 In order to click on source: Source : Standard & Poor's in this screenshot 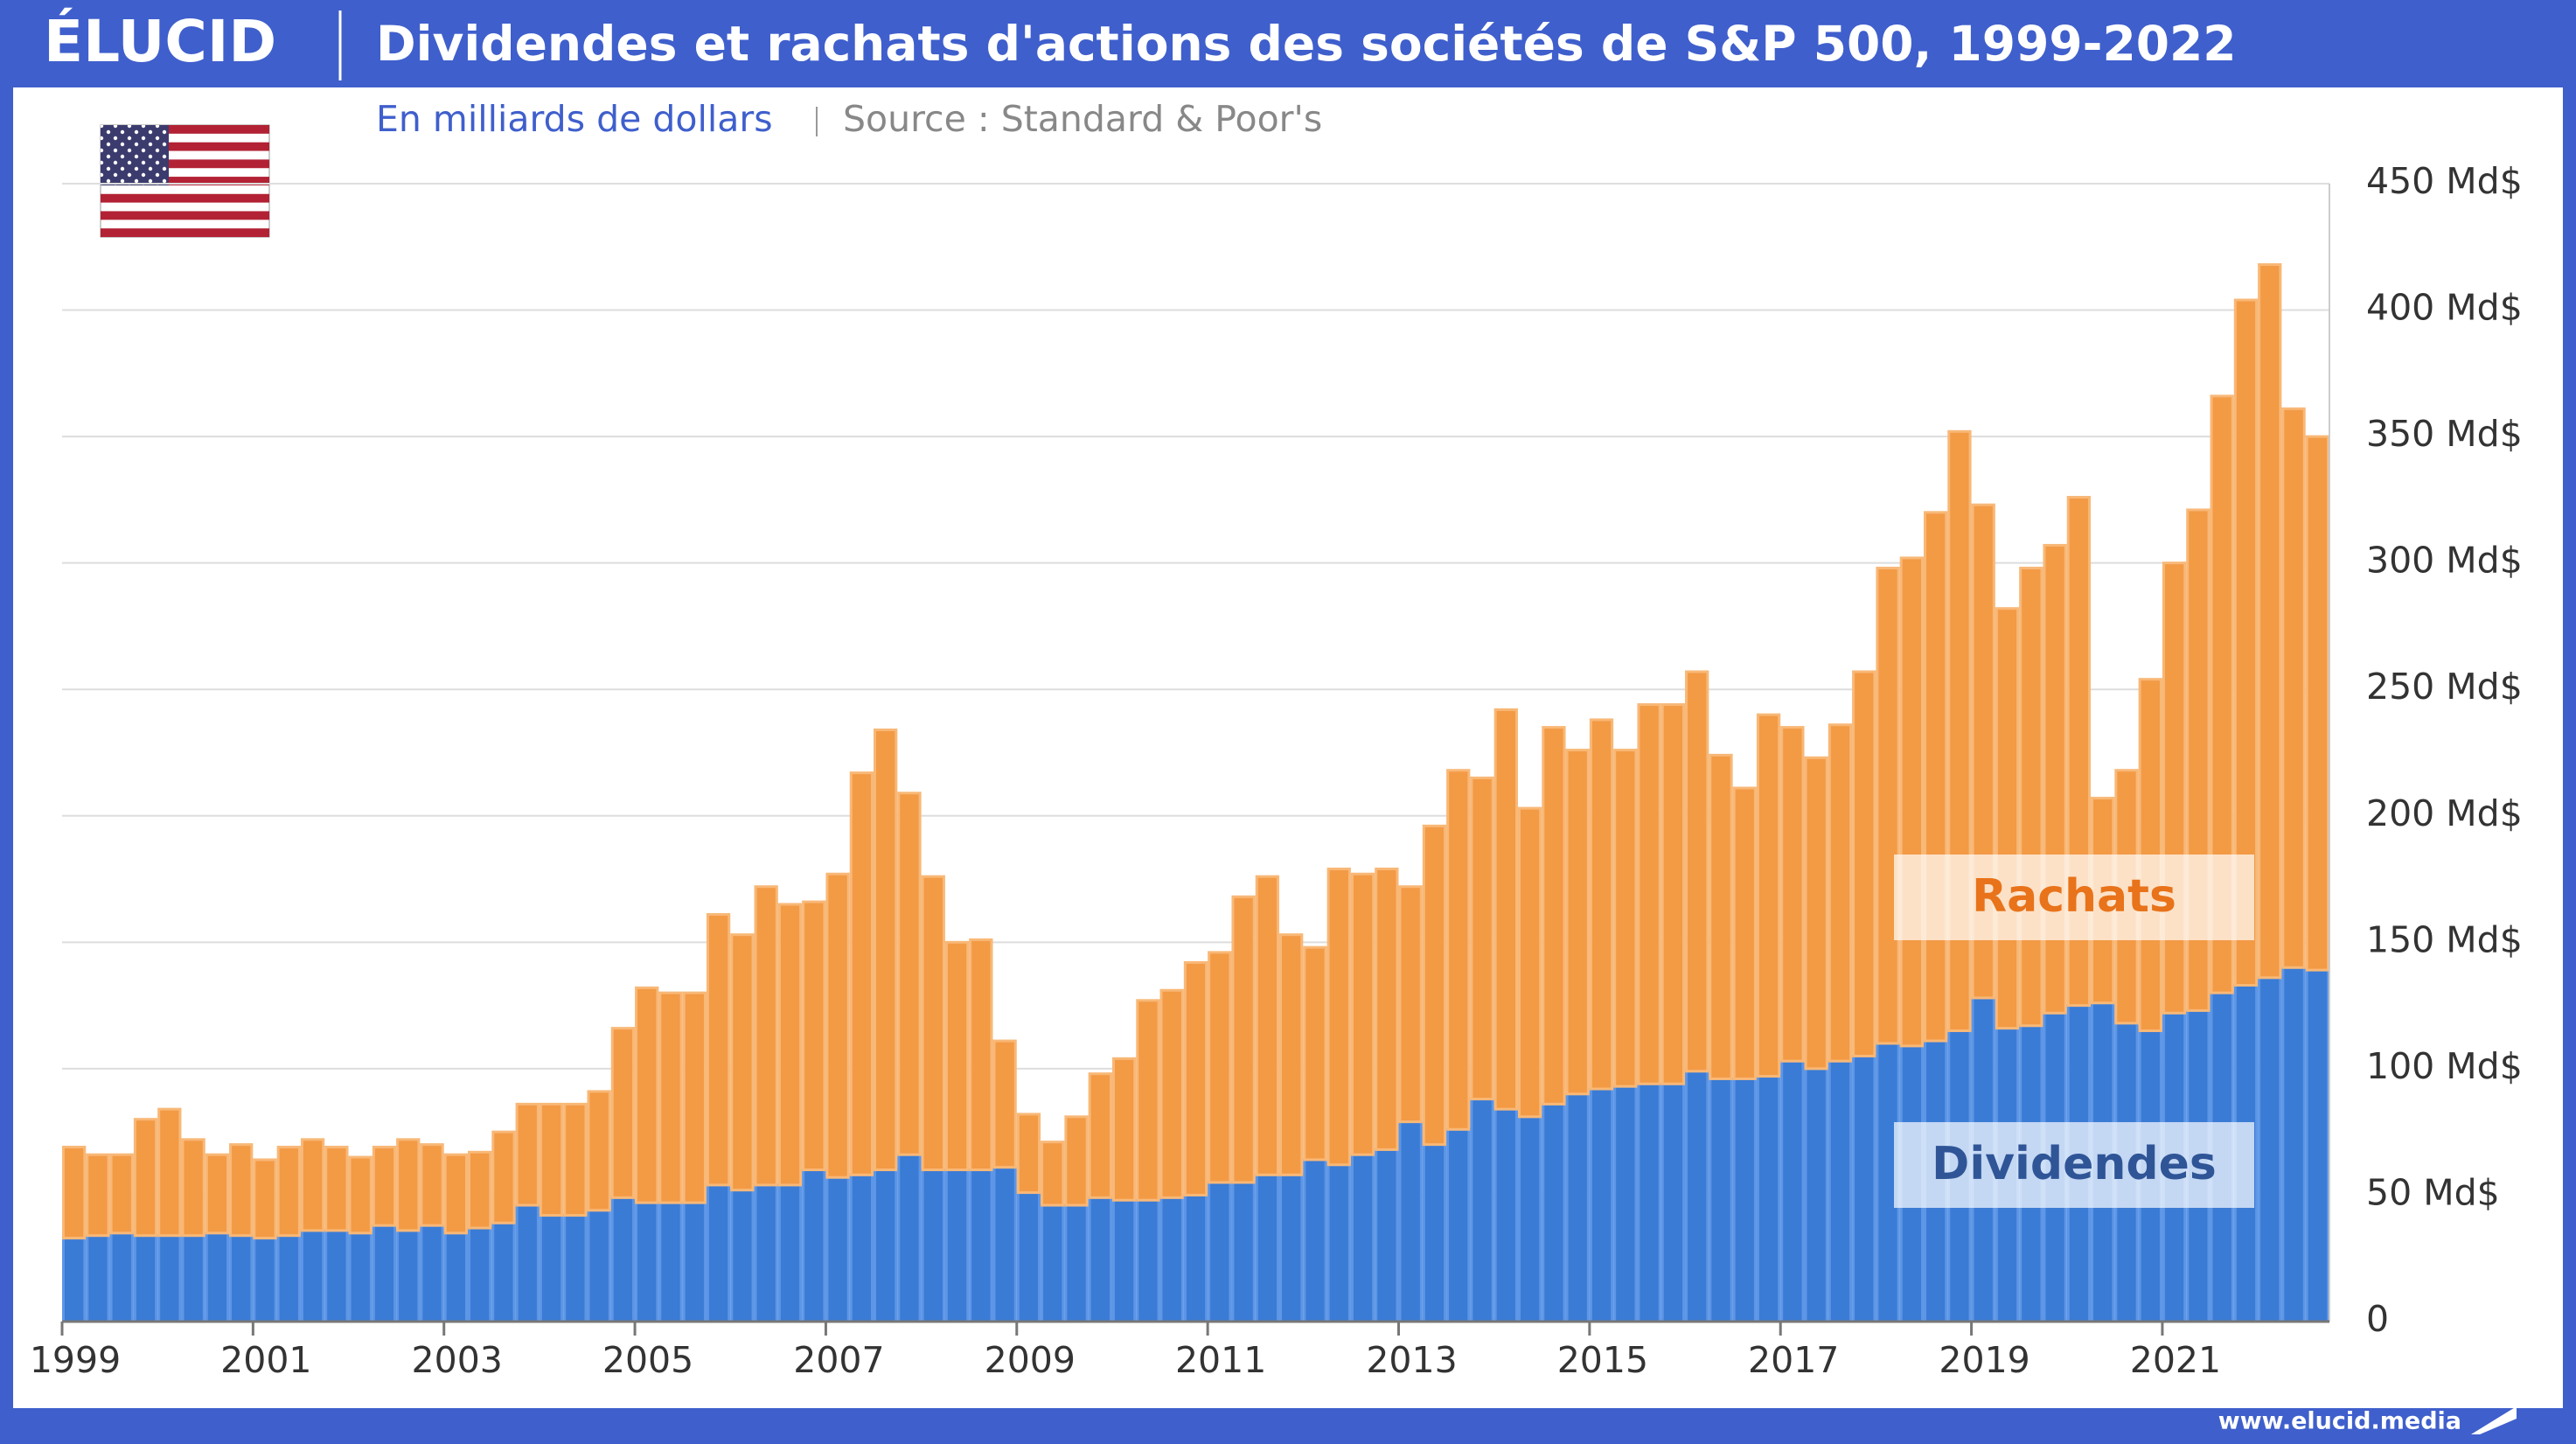, I will do `click(1082, 119)`.